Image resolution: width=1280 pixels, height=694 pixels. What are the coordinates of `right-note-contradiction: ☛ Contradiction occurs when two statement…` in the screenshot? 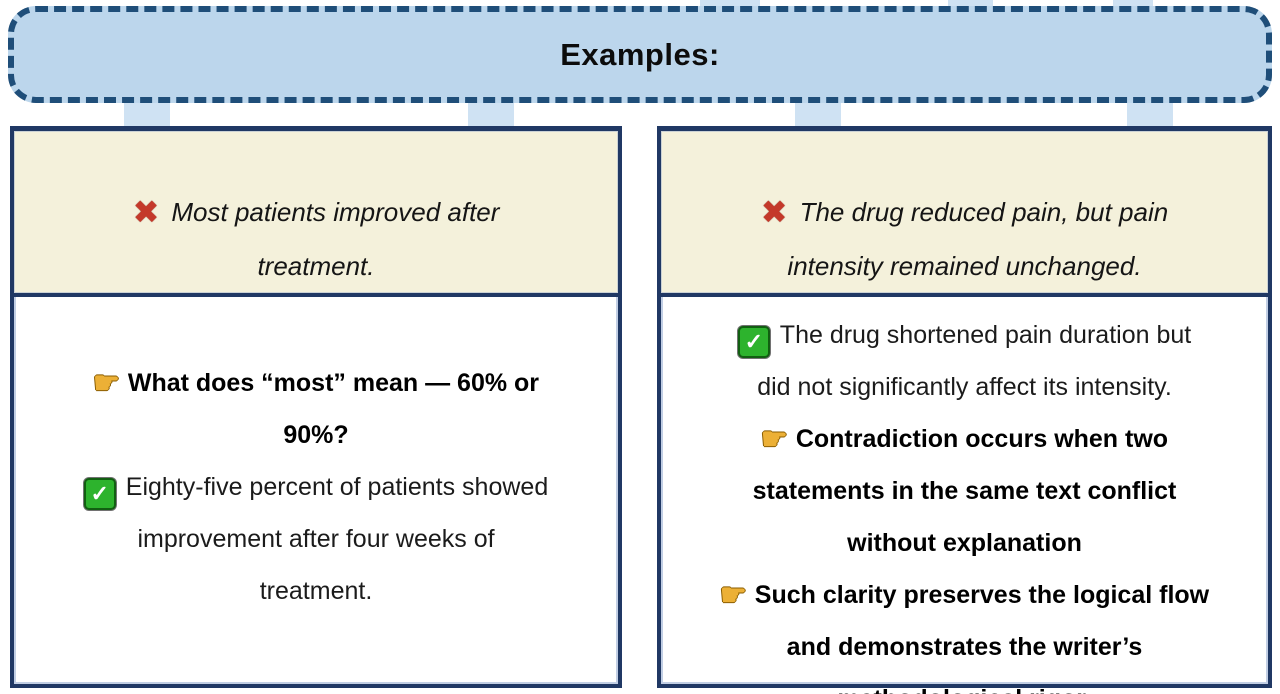 It's located at (964, 491).